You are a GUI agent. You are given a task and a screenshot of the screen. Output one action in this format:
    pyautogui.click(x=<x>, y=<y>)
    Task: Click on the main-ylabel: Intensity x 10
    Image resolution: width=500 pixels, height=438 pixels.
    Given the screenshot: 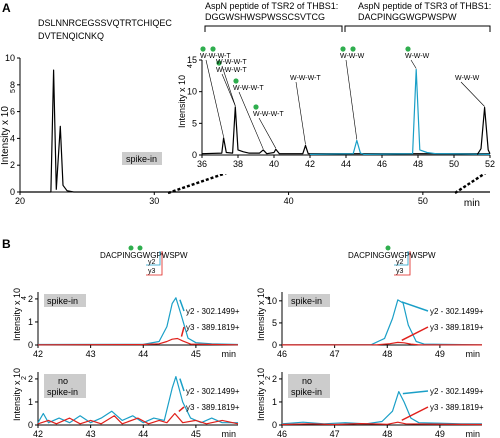 What is the action you would take?
    pyautogui.click(x=5, y=135)
    